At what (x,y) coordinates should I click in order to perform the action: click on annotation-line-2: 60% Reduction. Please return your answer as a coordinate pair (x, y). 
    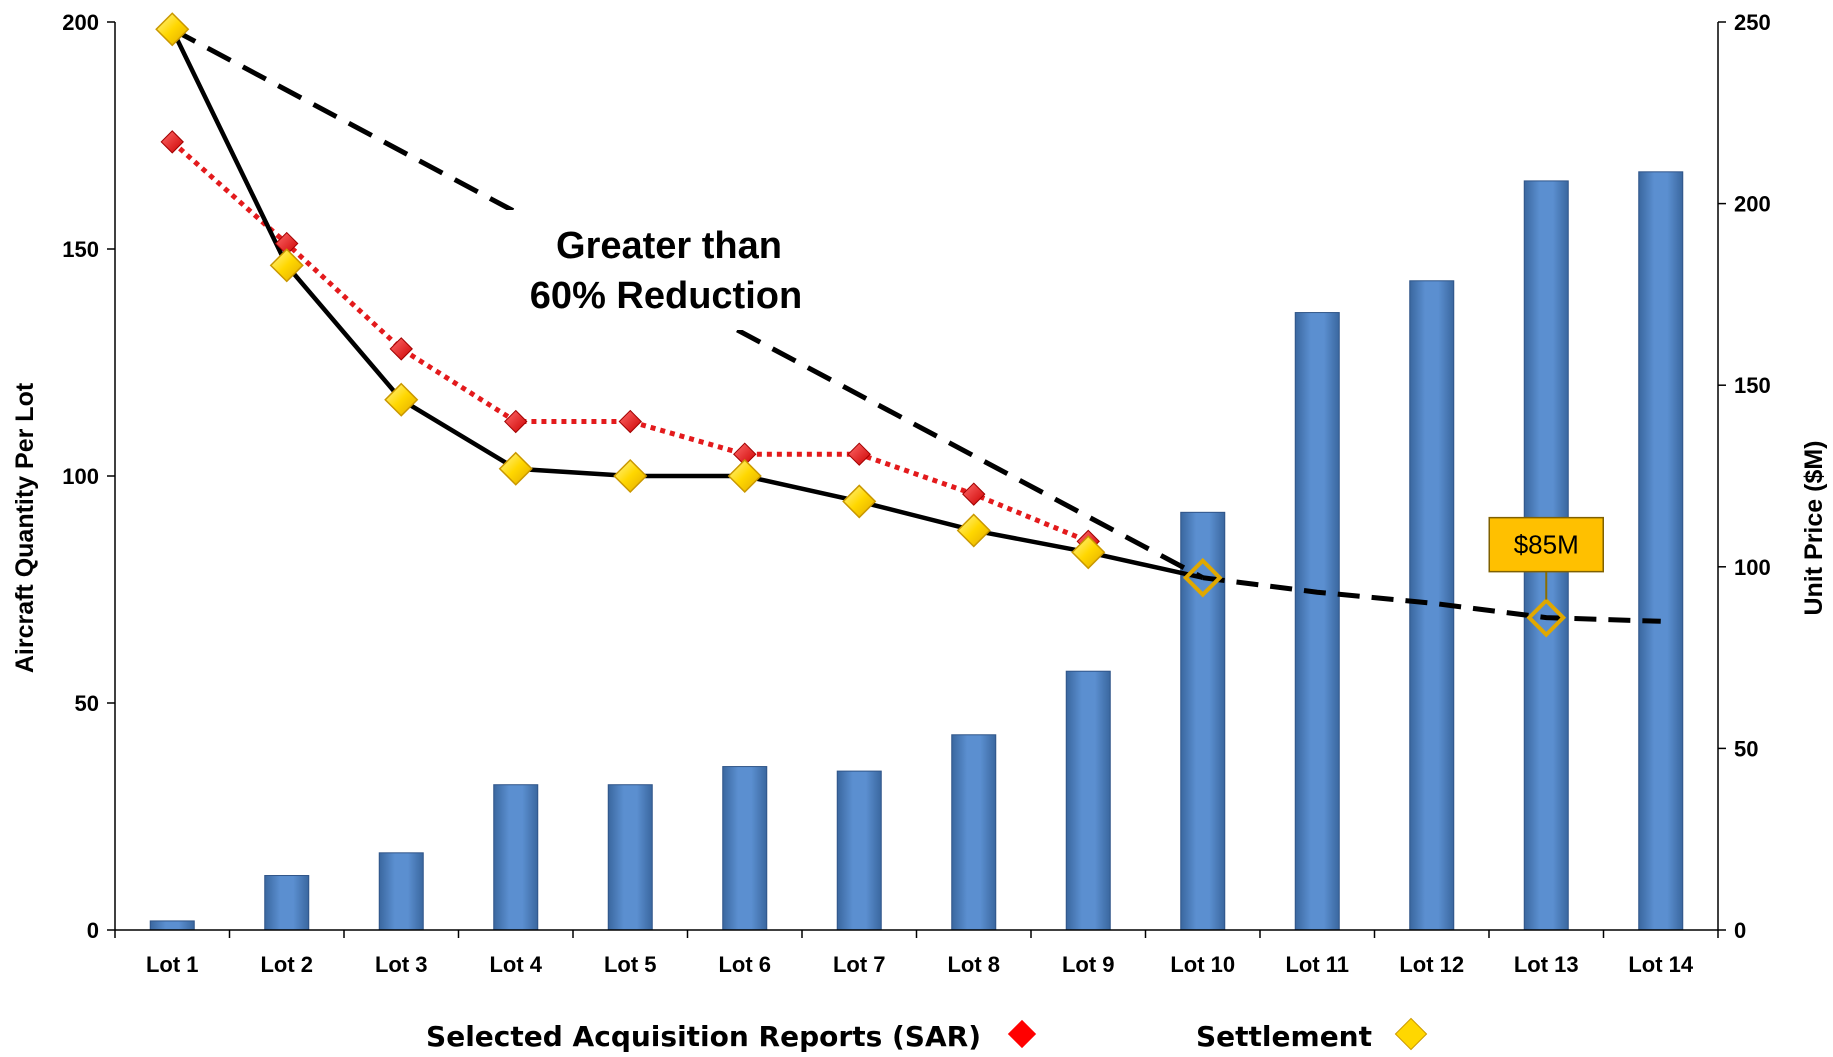
    Looking at the image, I should click on (666, 296).